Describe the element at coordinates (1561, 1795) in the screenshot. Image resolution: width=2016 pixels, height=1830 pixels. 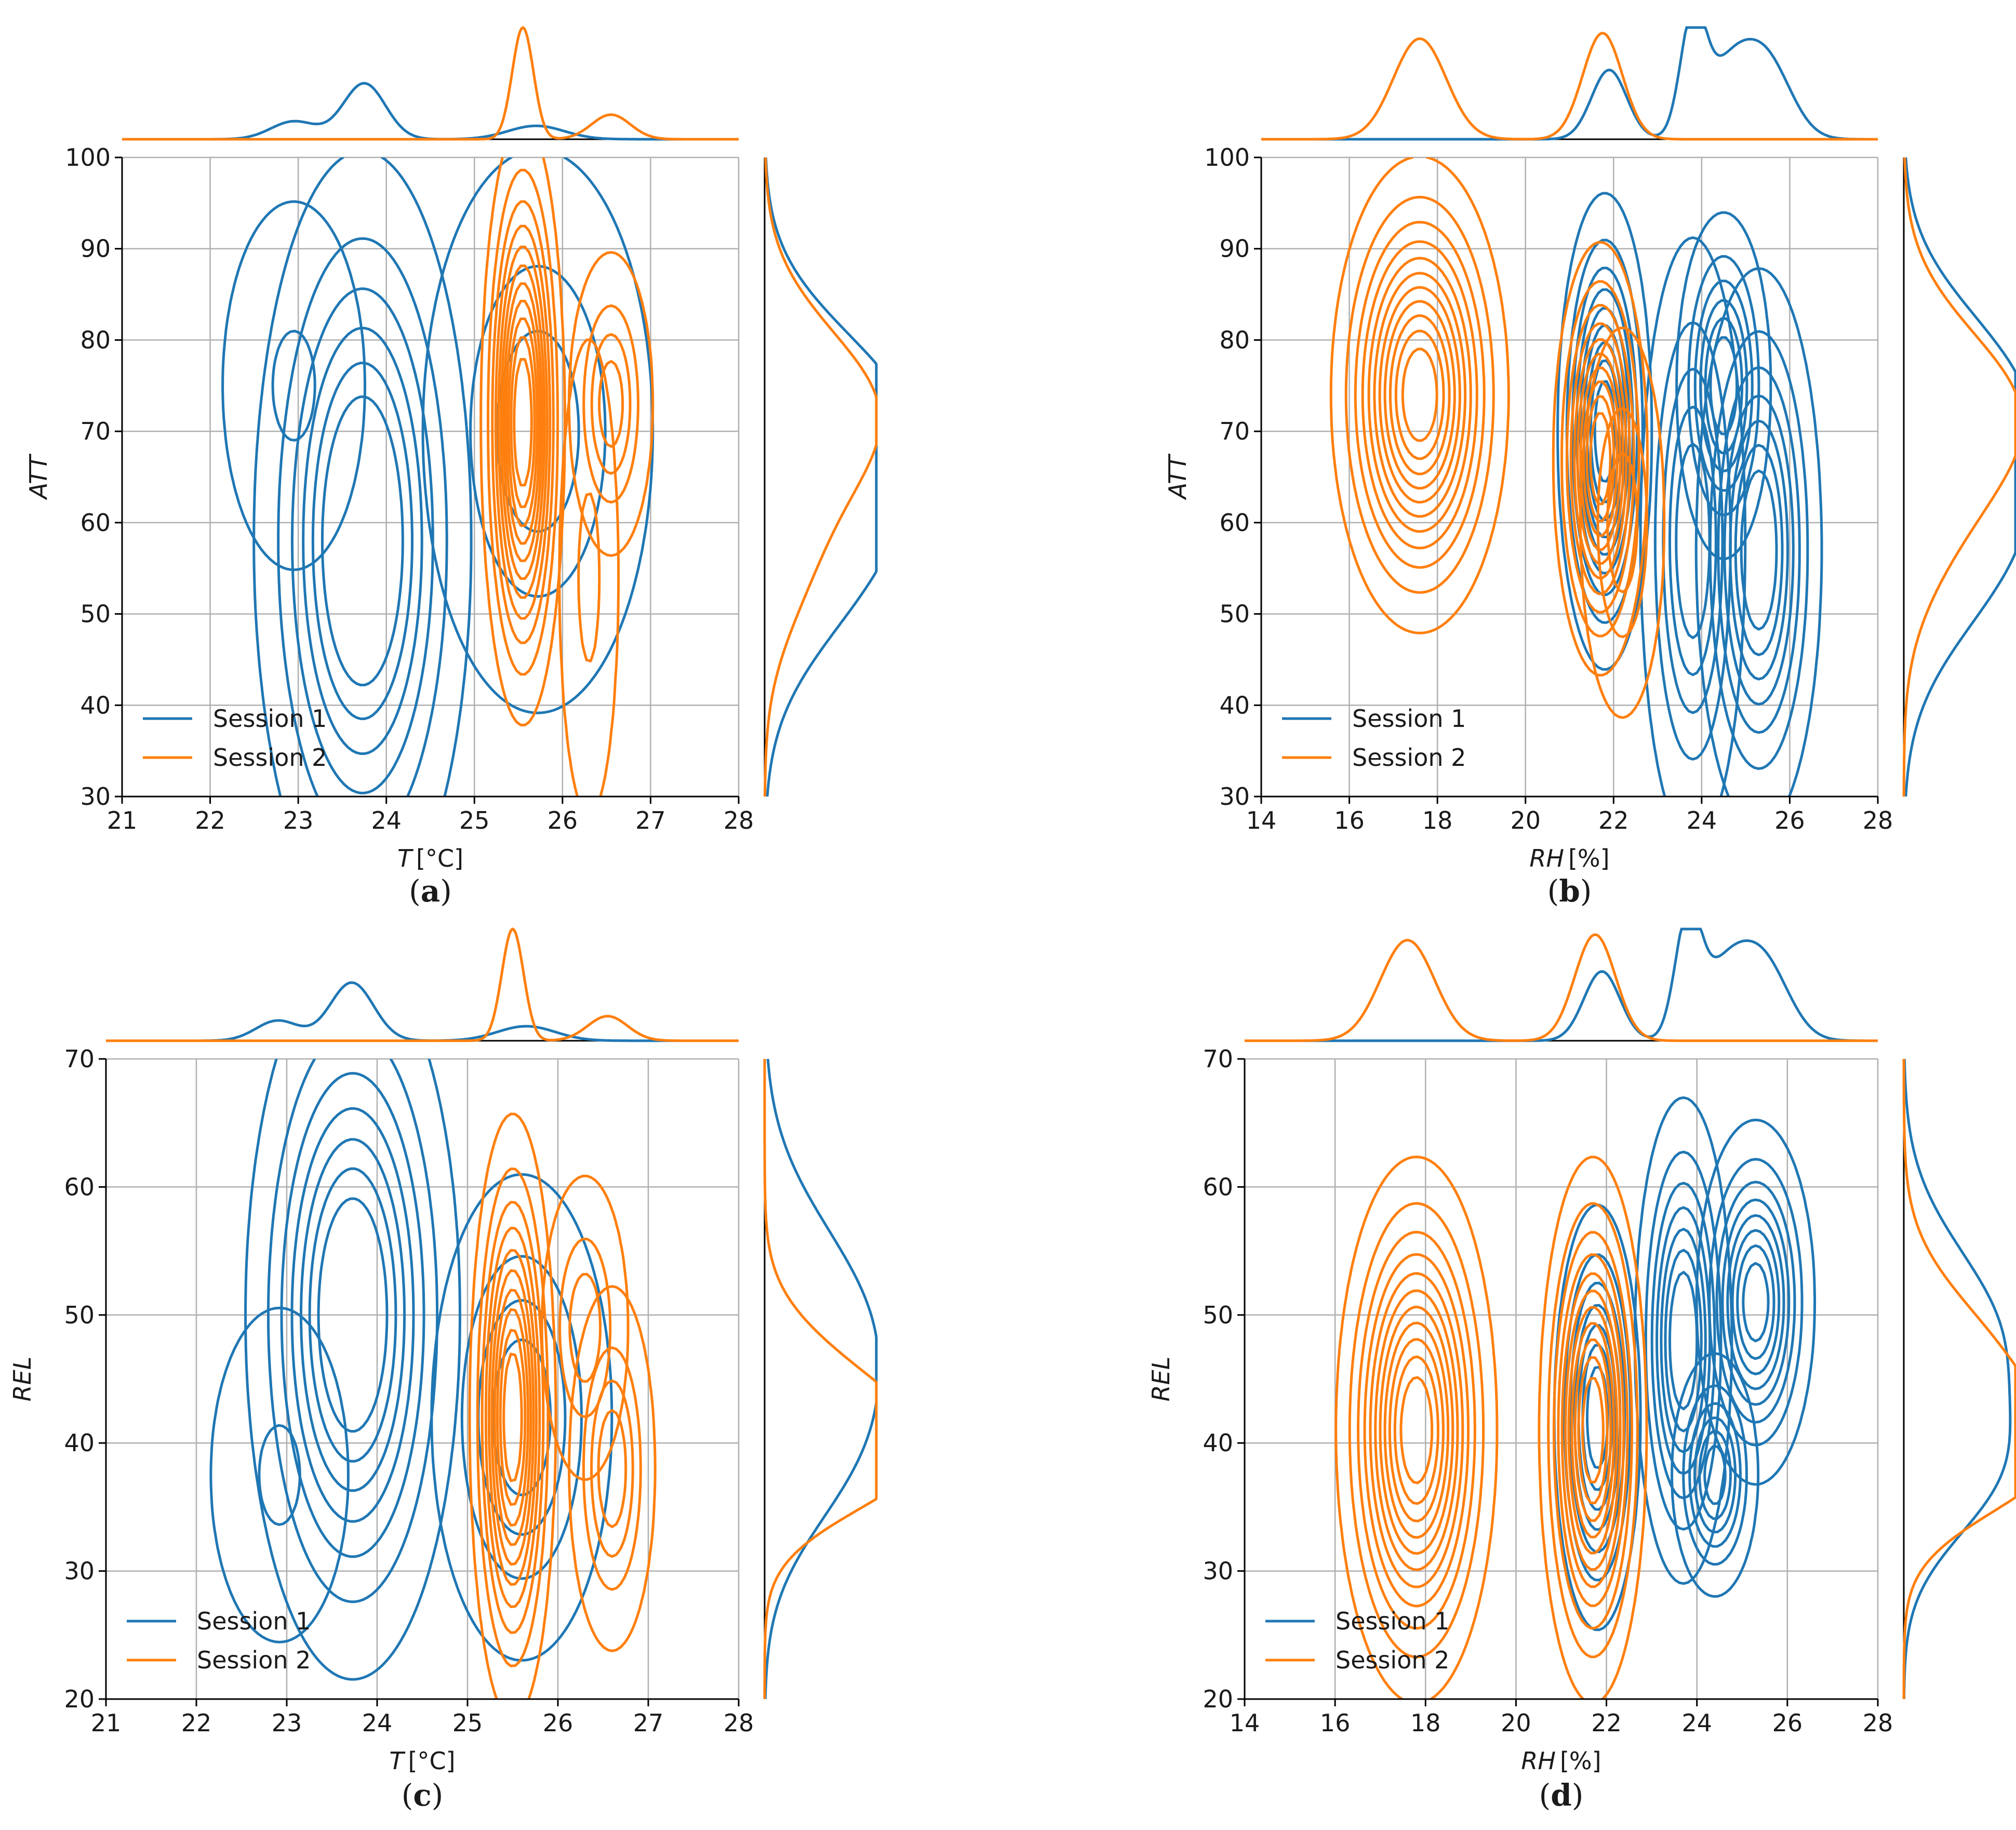
I see `panel-caption: (d)` at that location.